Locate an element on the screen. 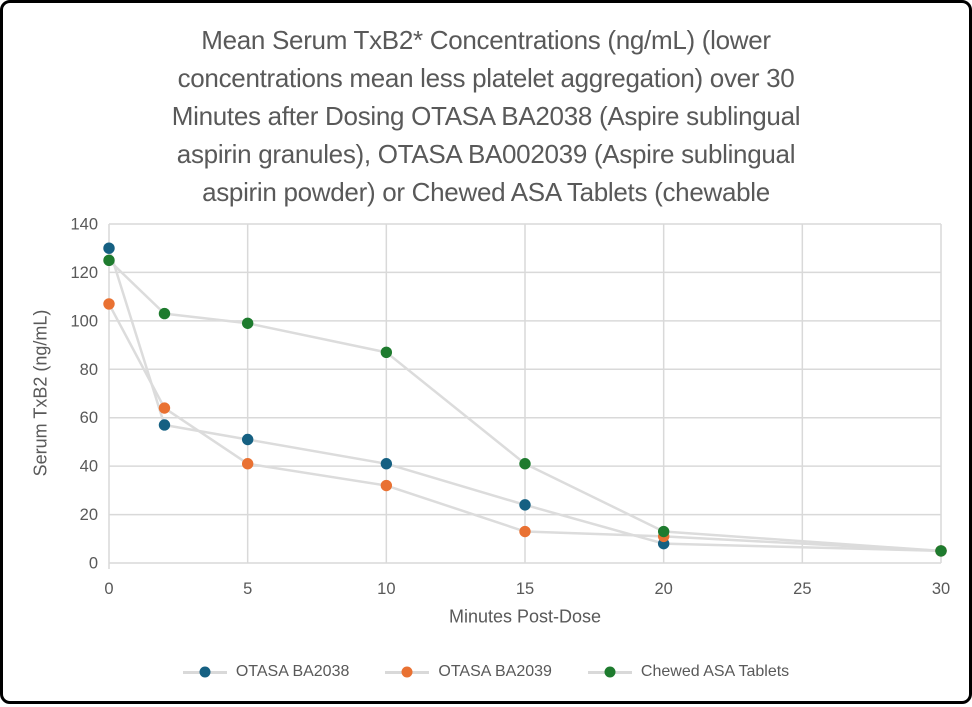  y-tick-label: 0 is located at coordinates (93, 564).